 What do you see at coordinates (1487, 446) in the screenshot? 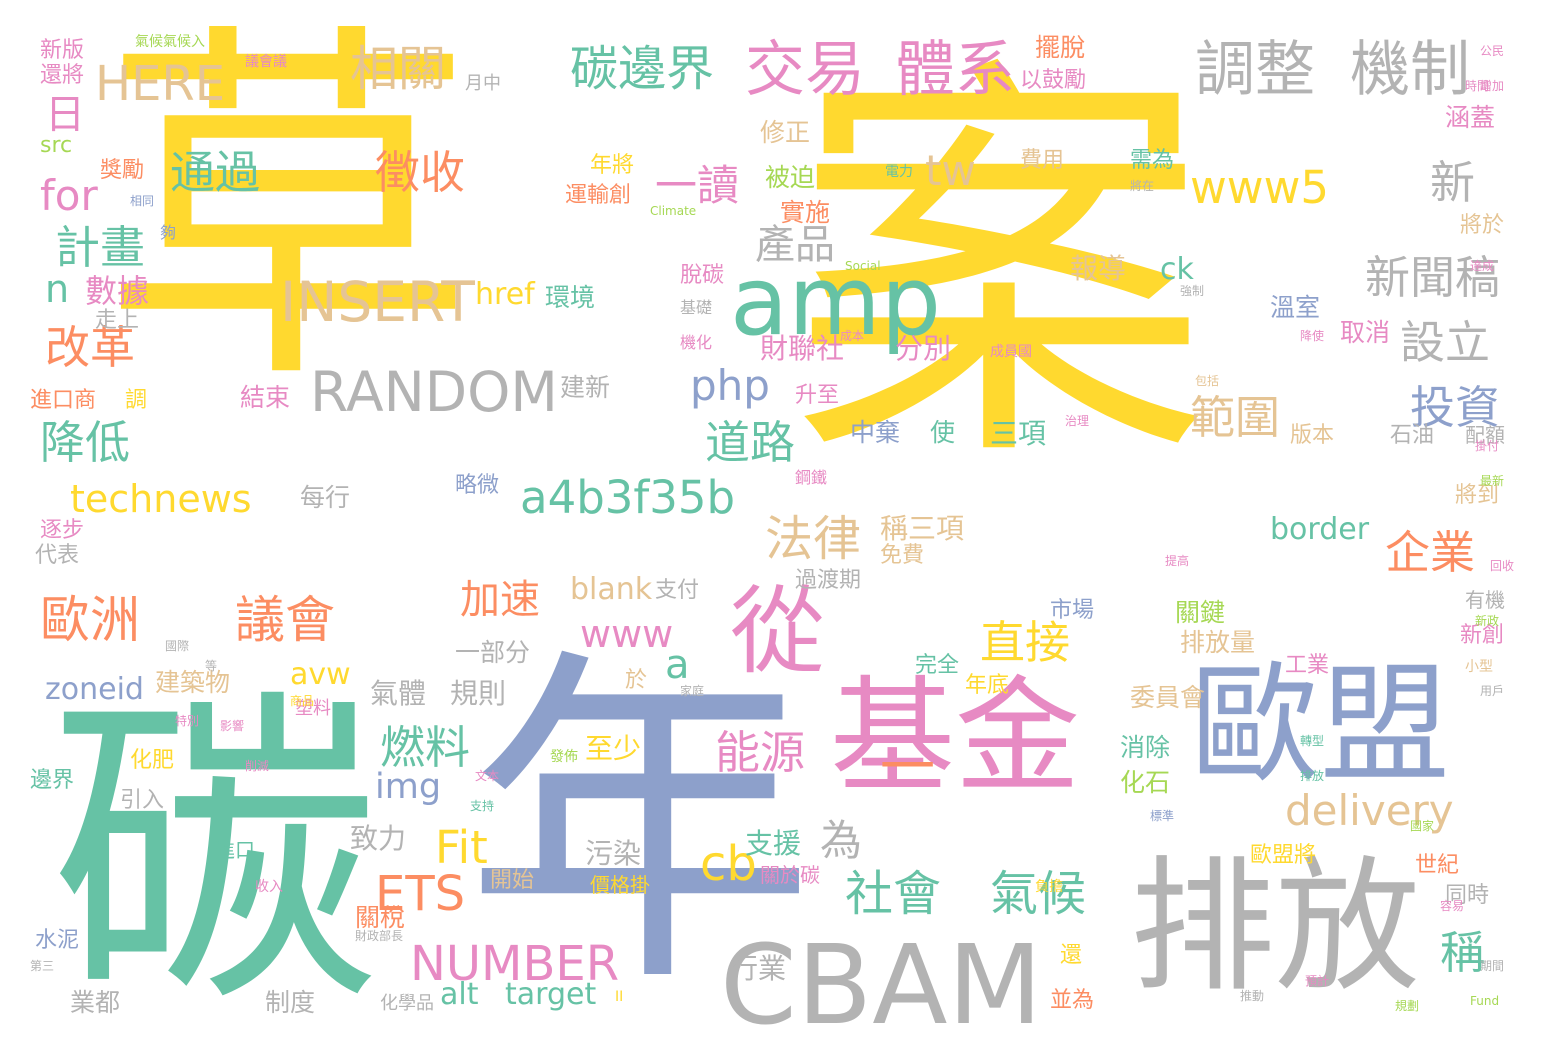
I see `cloud-word: 掛付` at bounding box center [1487, 446].